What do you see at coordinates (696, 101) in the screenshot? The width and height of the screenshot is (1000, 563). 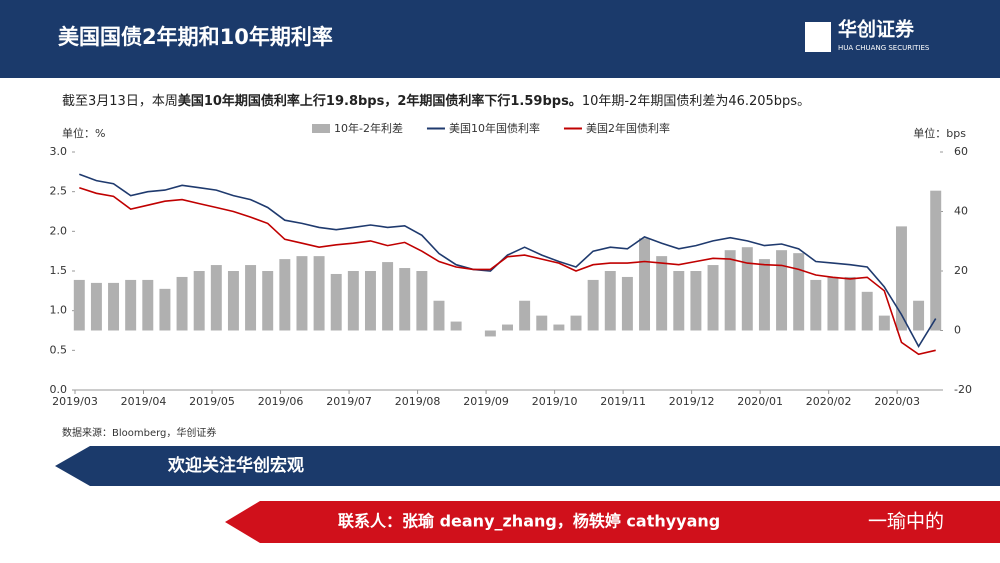 I see `subtitle-part: 10年期-2年期国债利差为46.205bps。` at bounding box center [696, 101].